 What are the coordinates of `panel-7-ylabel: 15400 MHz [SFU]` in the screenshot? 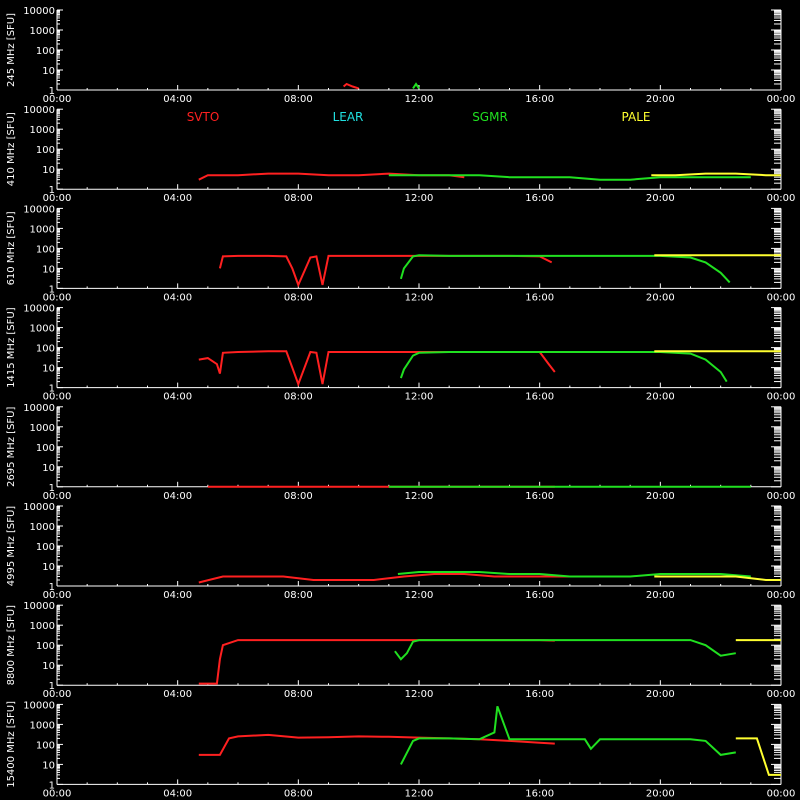 It's located at (11, 744).